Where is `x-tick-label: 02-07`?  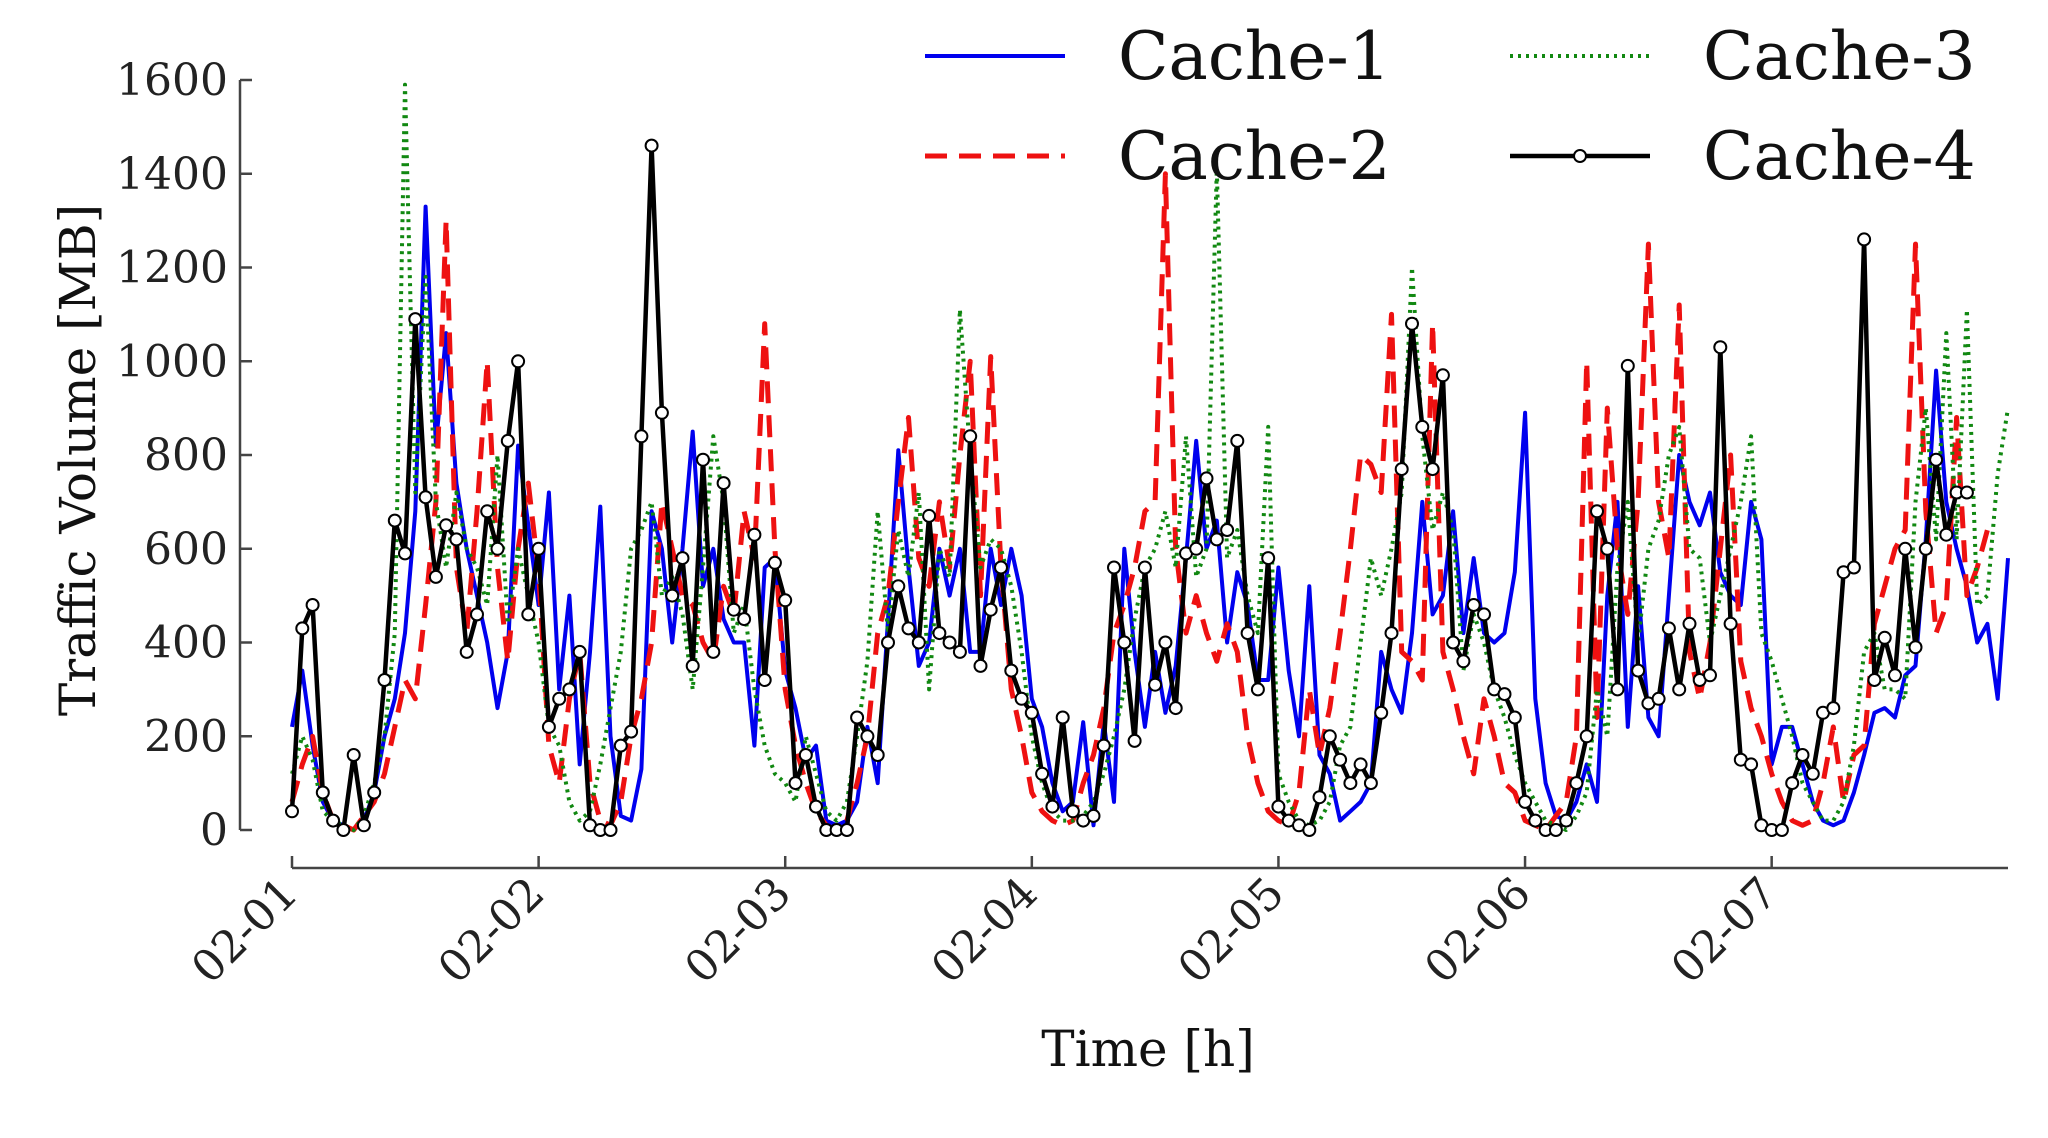 x-tick-label: 02-07 is located at coordinates (1725, 931).